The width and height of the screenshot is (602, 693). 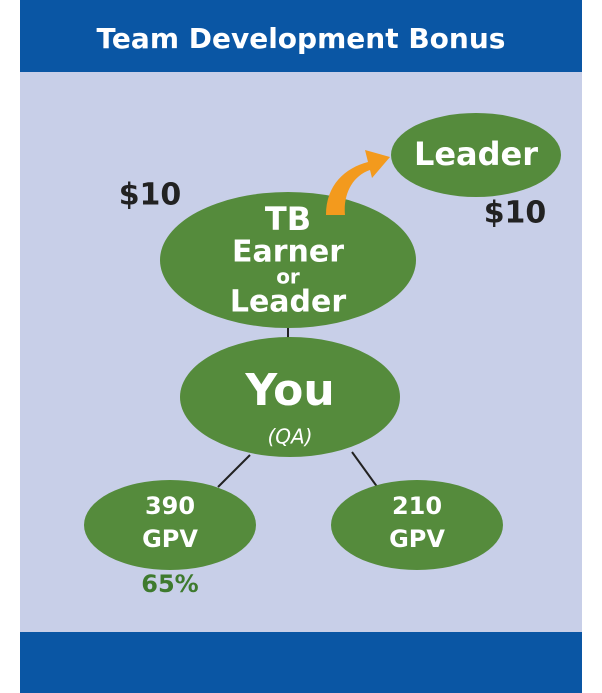 What do you see at coordinates (417, 506) in the screenshot?
I see `node-text: 210` at bounding box center [417, 506].